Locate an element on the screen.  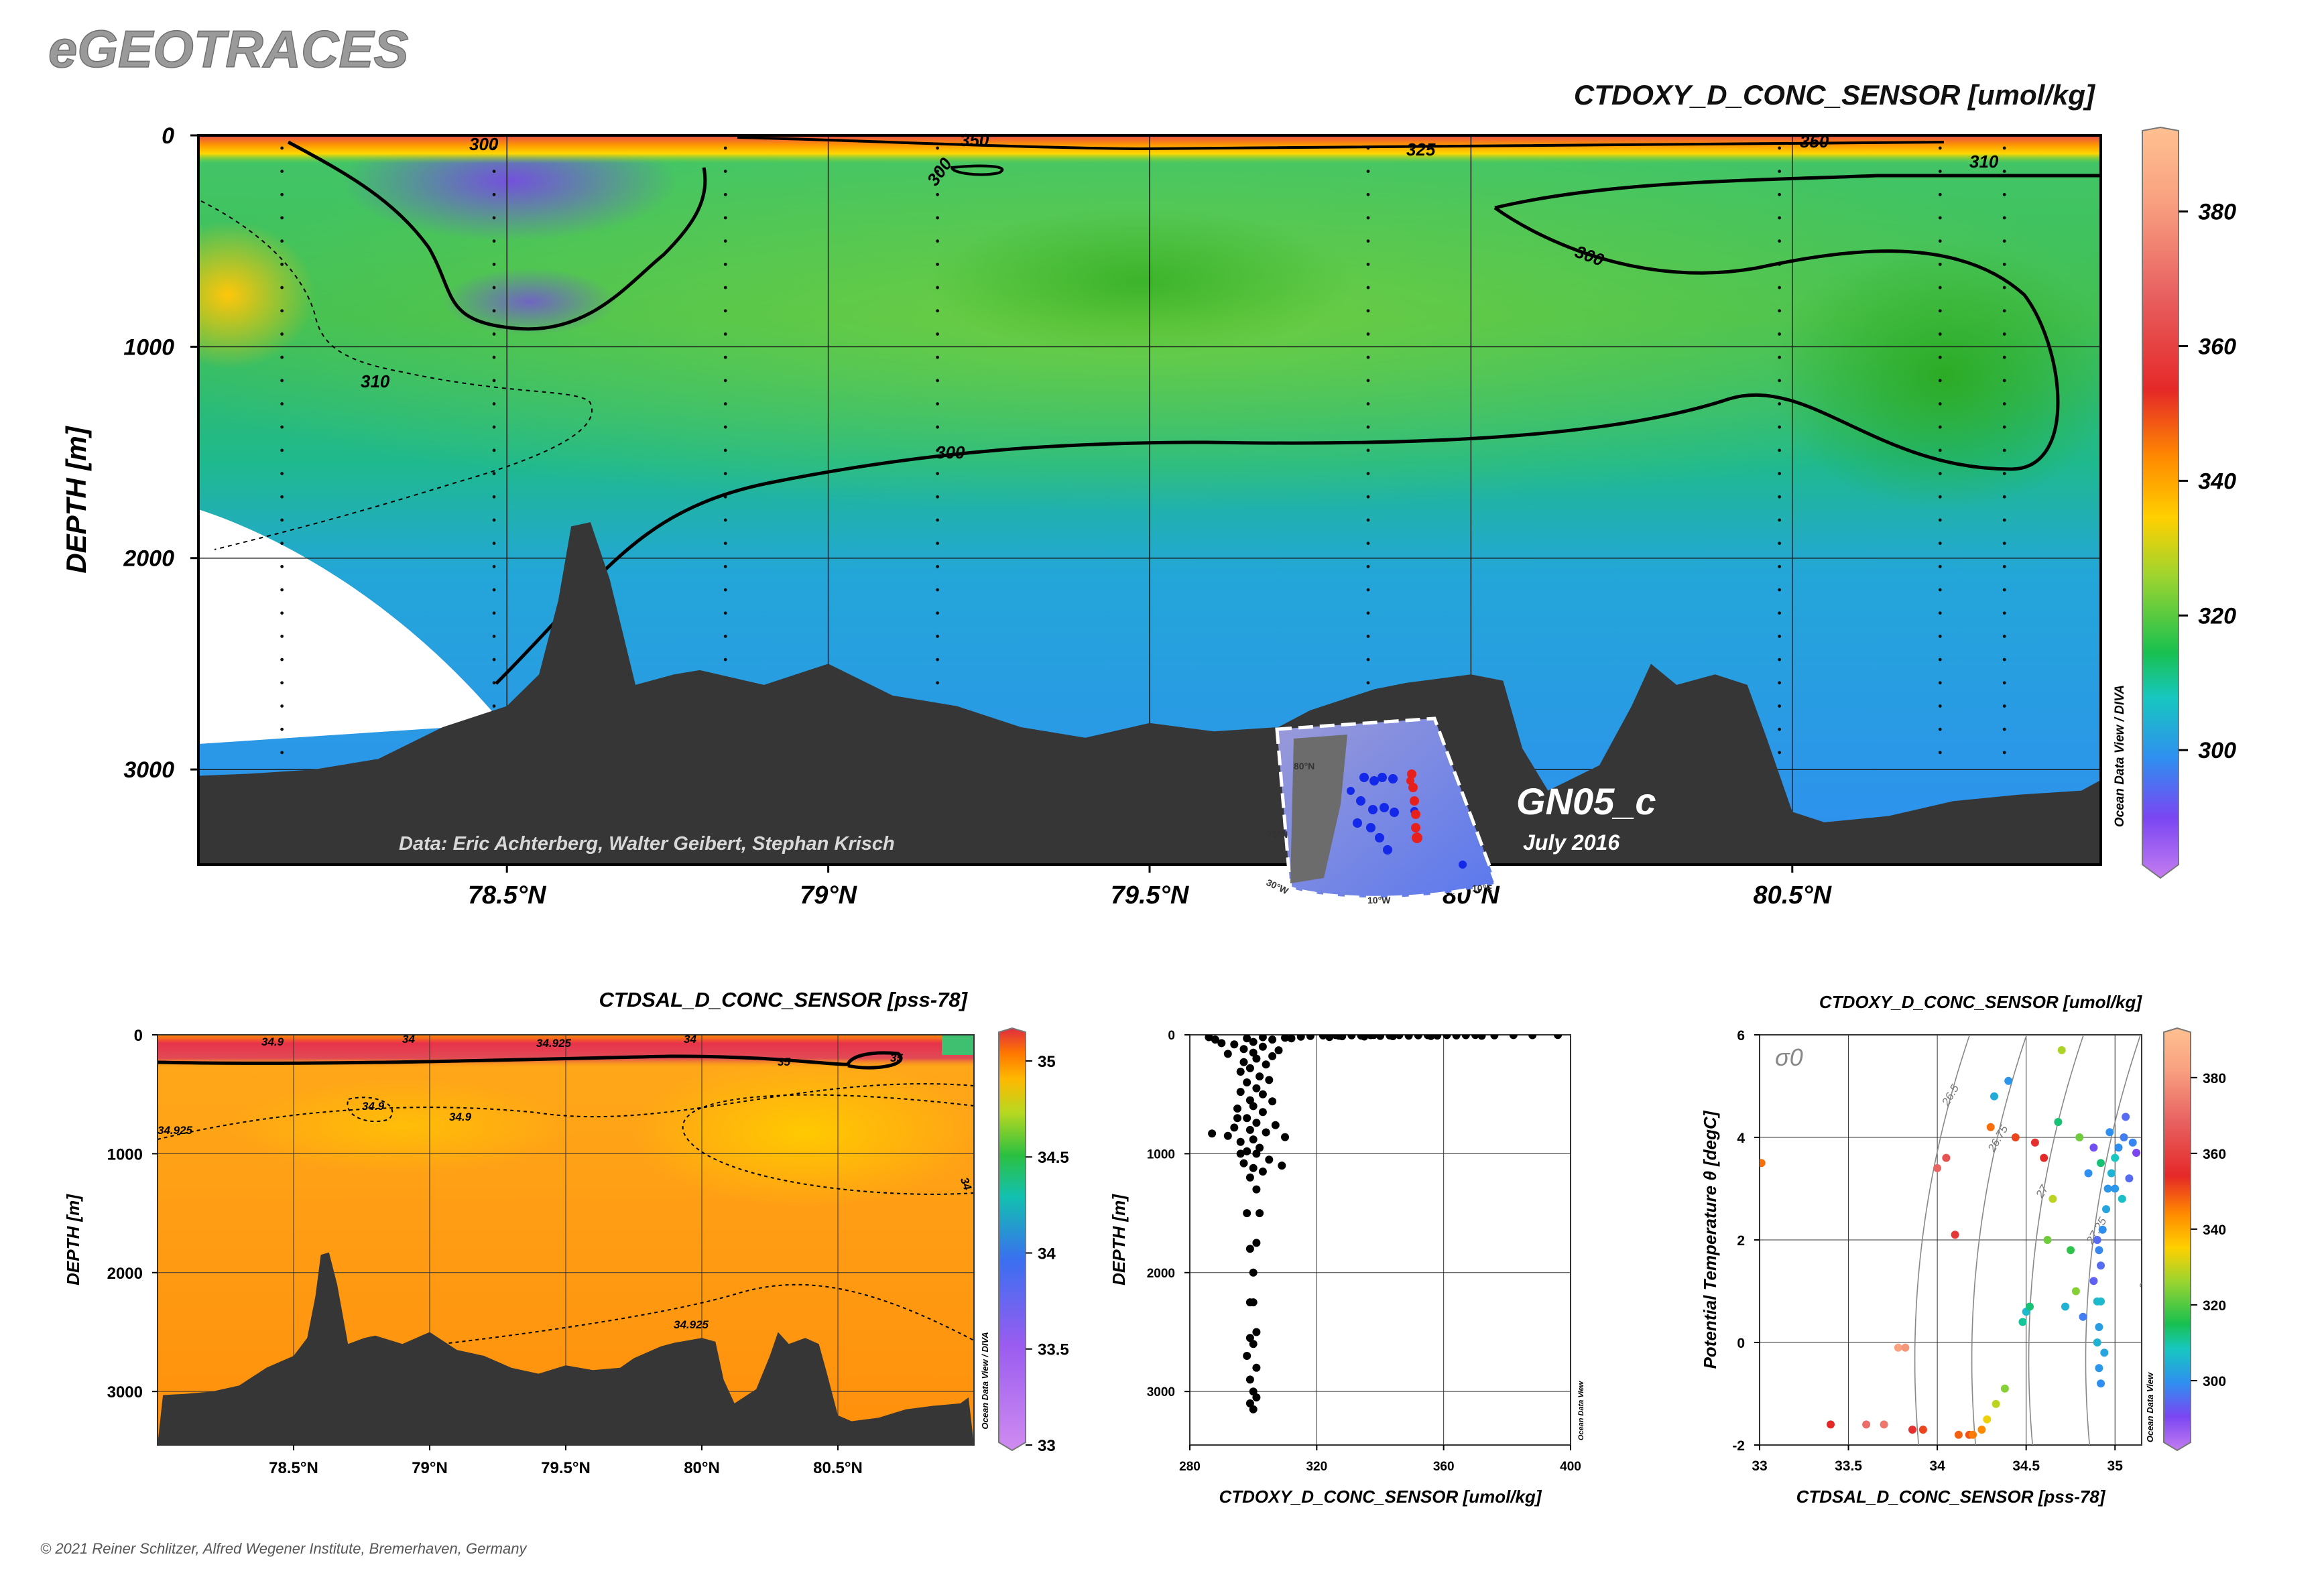
ts-colorbar-bar is located at coordinates (2177, 1239).